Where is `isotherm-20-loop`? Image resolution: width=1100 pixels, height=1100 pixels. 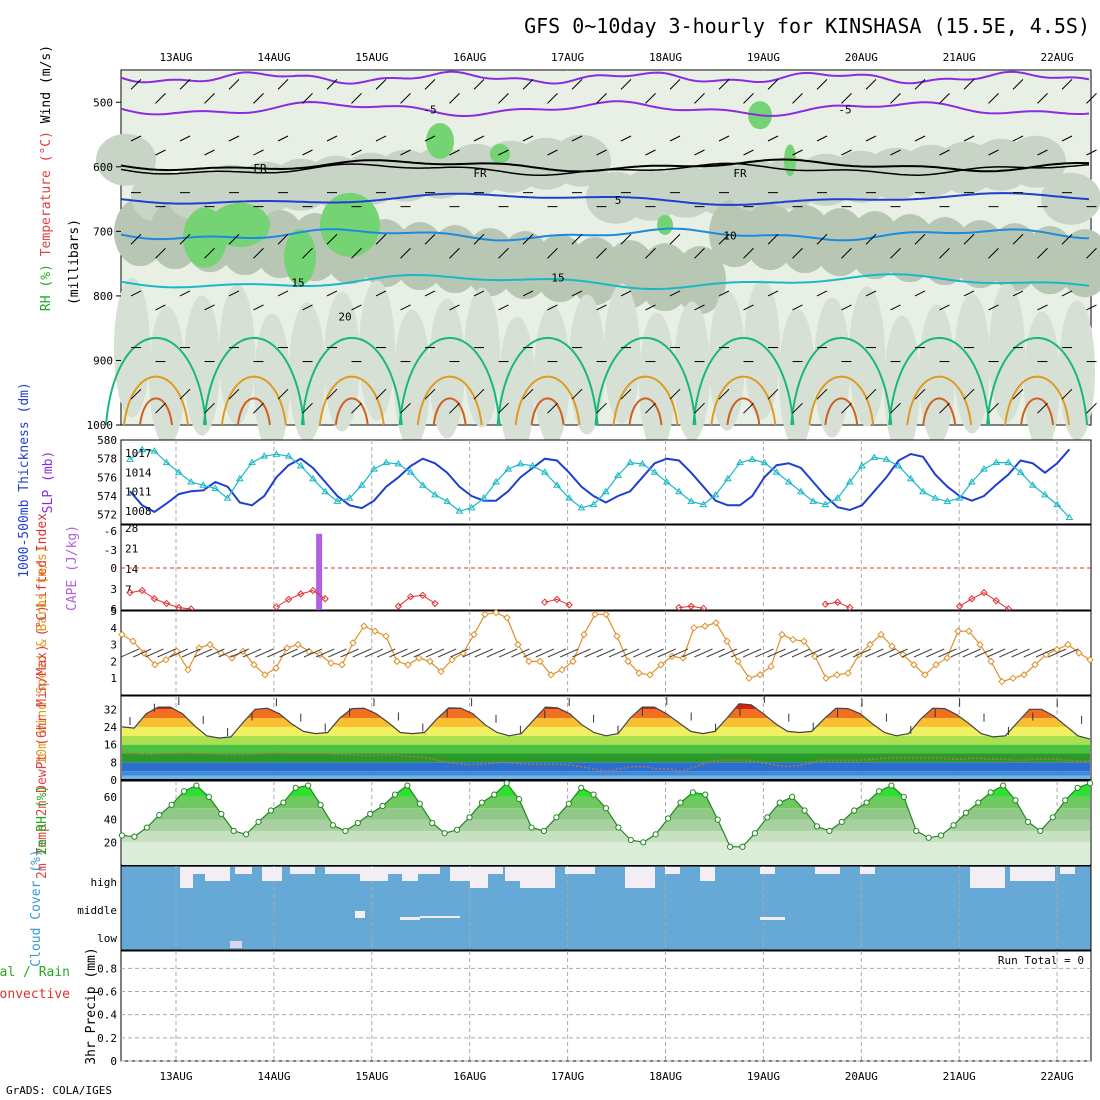 isotherm-20-loop is located at coordinates (351, 381).